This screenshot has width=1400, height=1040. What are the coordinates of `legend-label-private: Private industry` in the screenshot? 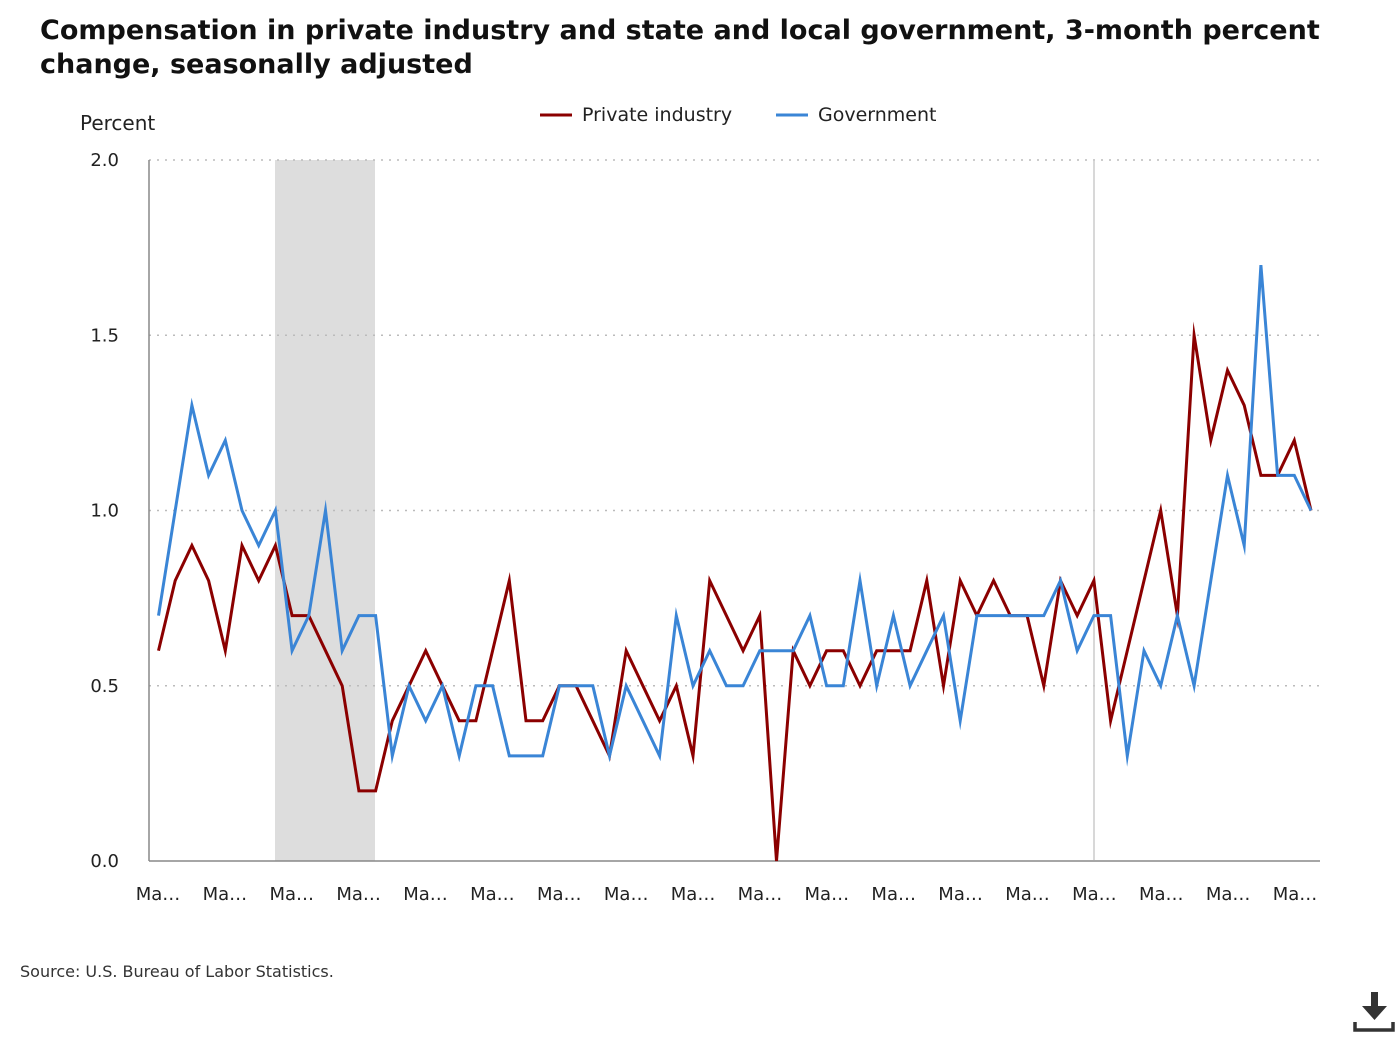 It's located at (657, 115).